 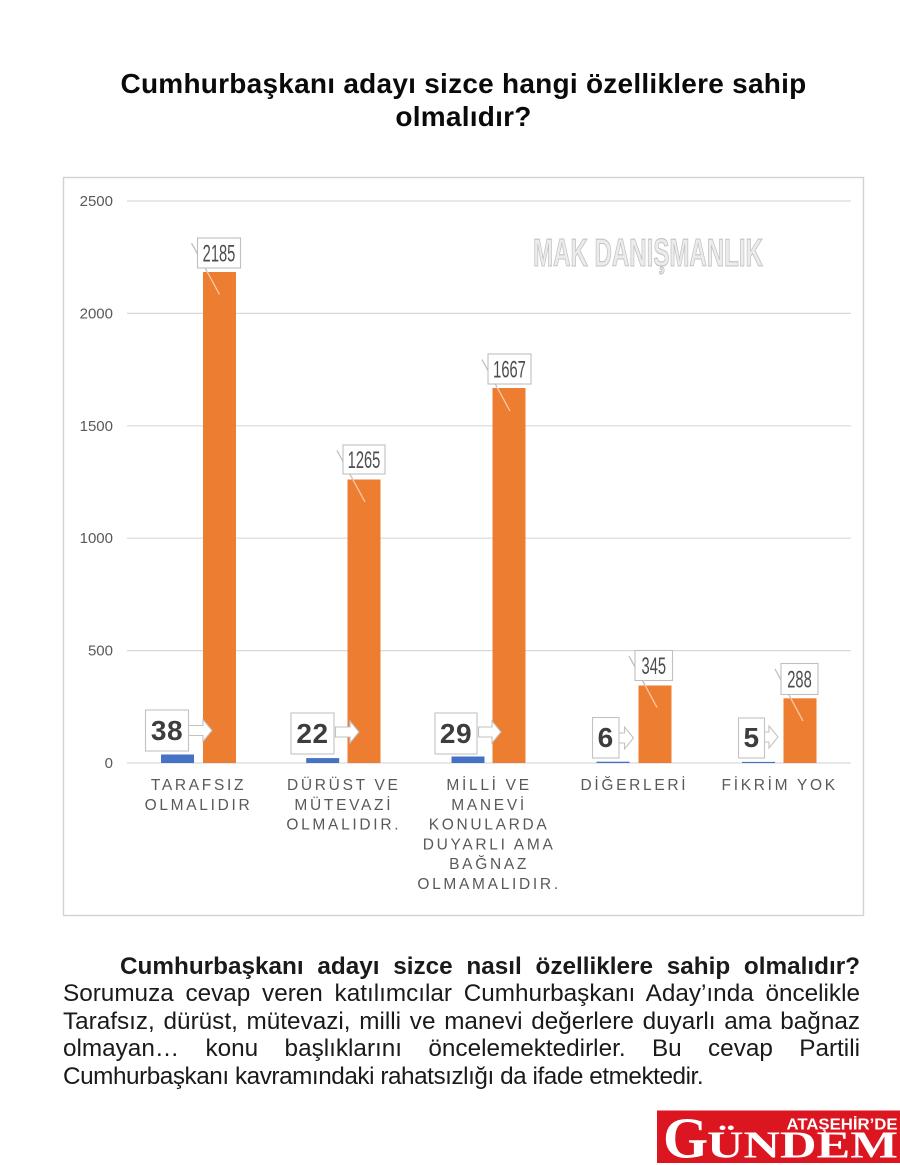 What do you see at coordinates (219, 254) in the screenshot?
I see `svg-text: 2185` at bounding box center [219, 254].